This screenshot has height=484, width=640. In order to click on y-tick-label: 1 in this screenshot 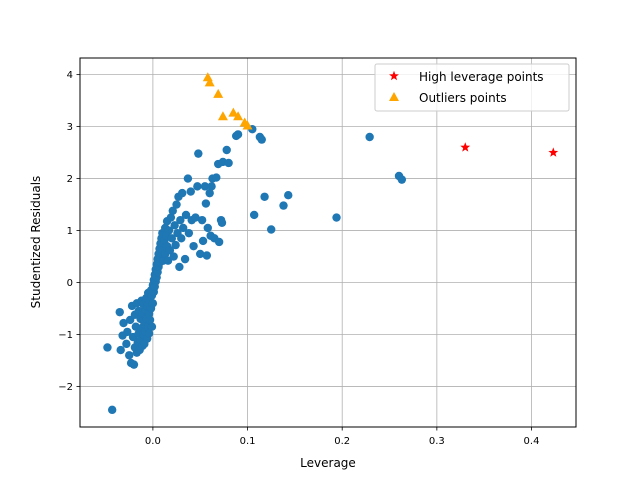, I will do `click(70, 231)`.